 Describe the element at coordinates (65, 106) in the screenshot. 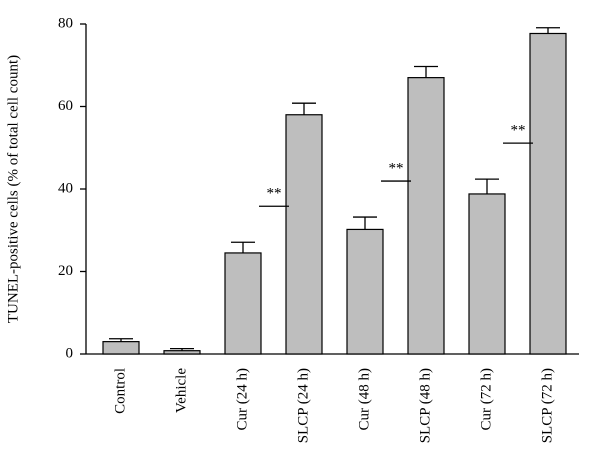

I see `y-tick-label: 60` at that location.